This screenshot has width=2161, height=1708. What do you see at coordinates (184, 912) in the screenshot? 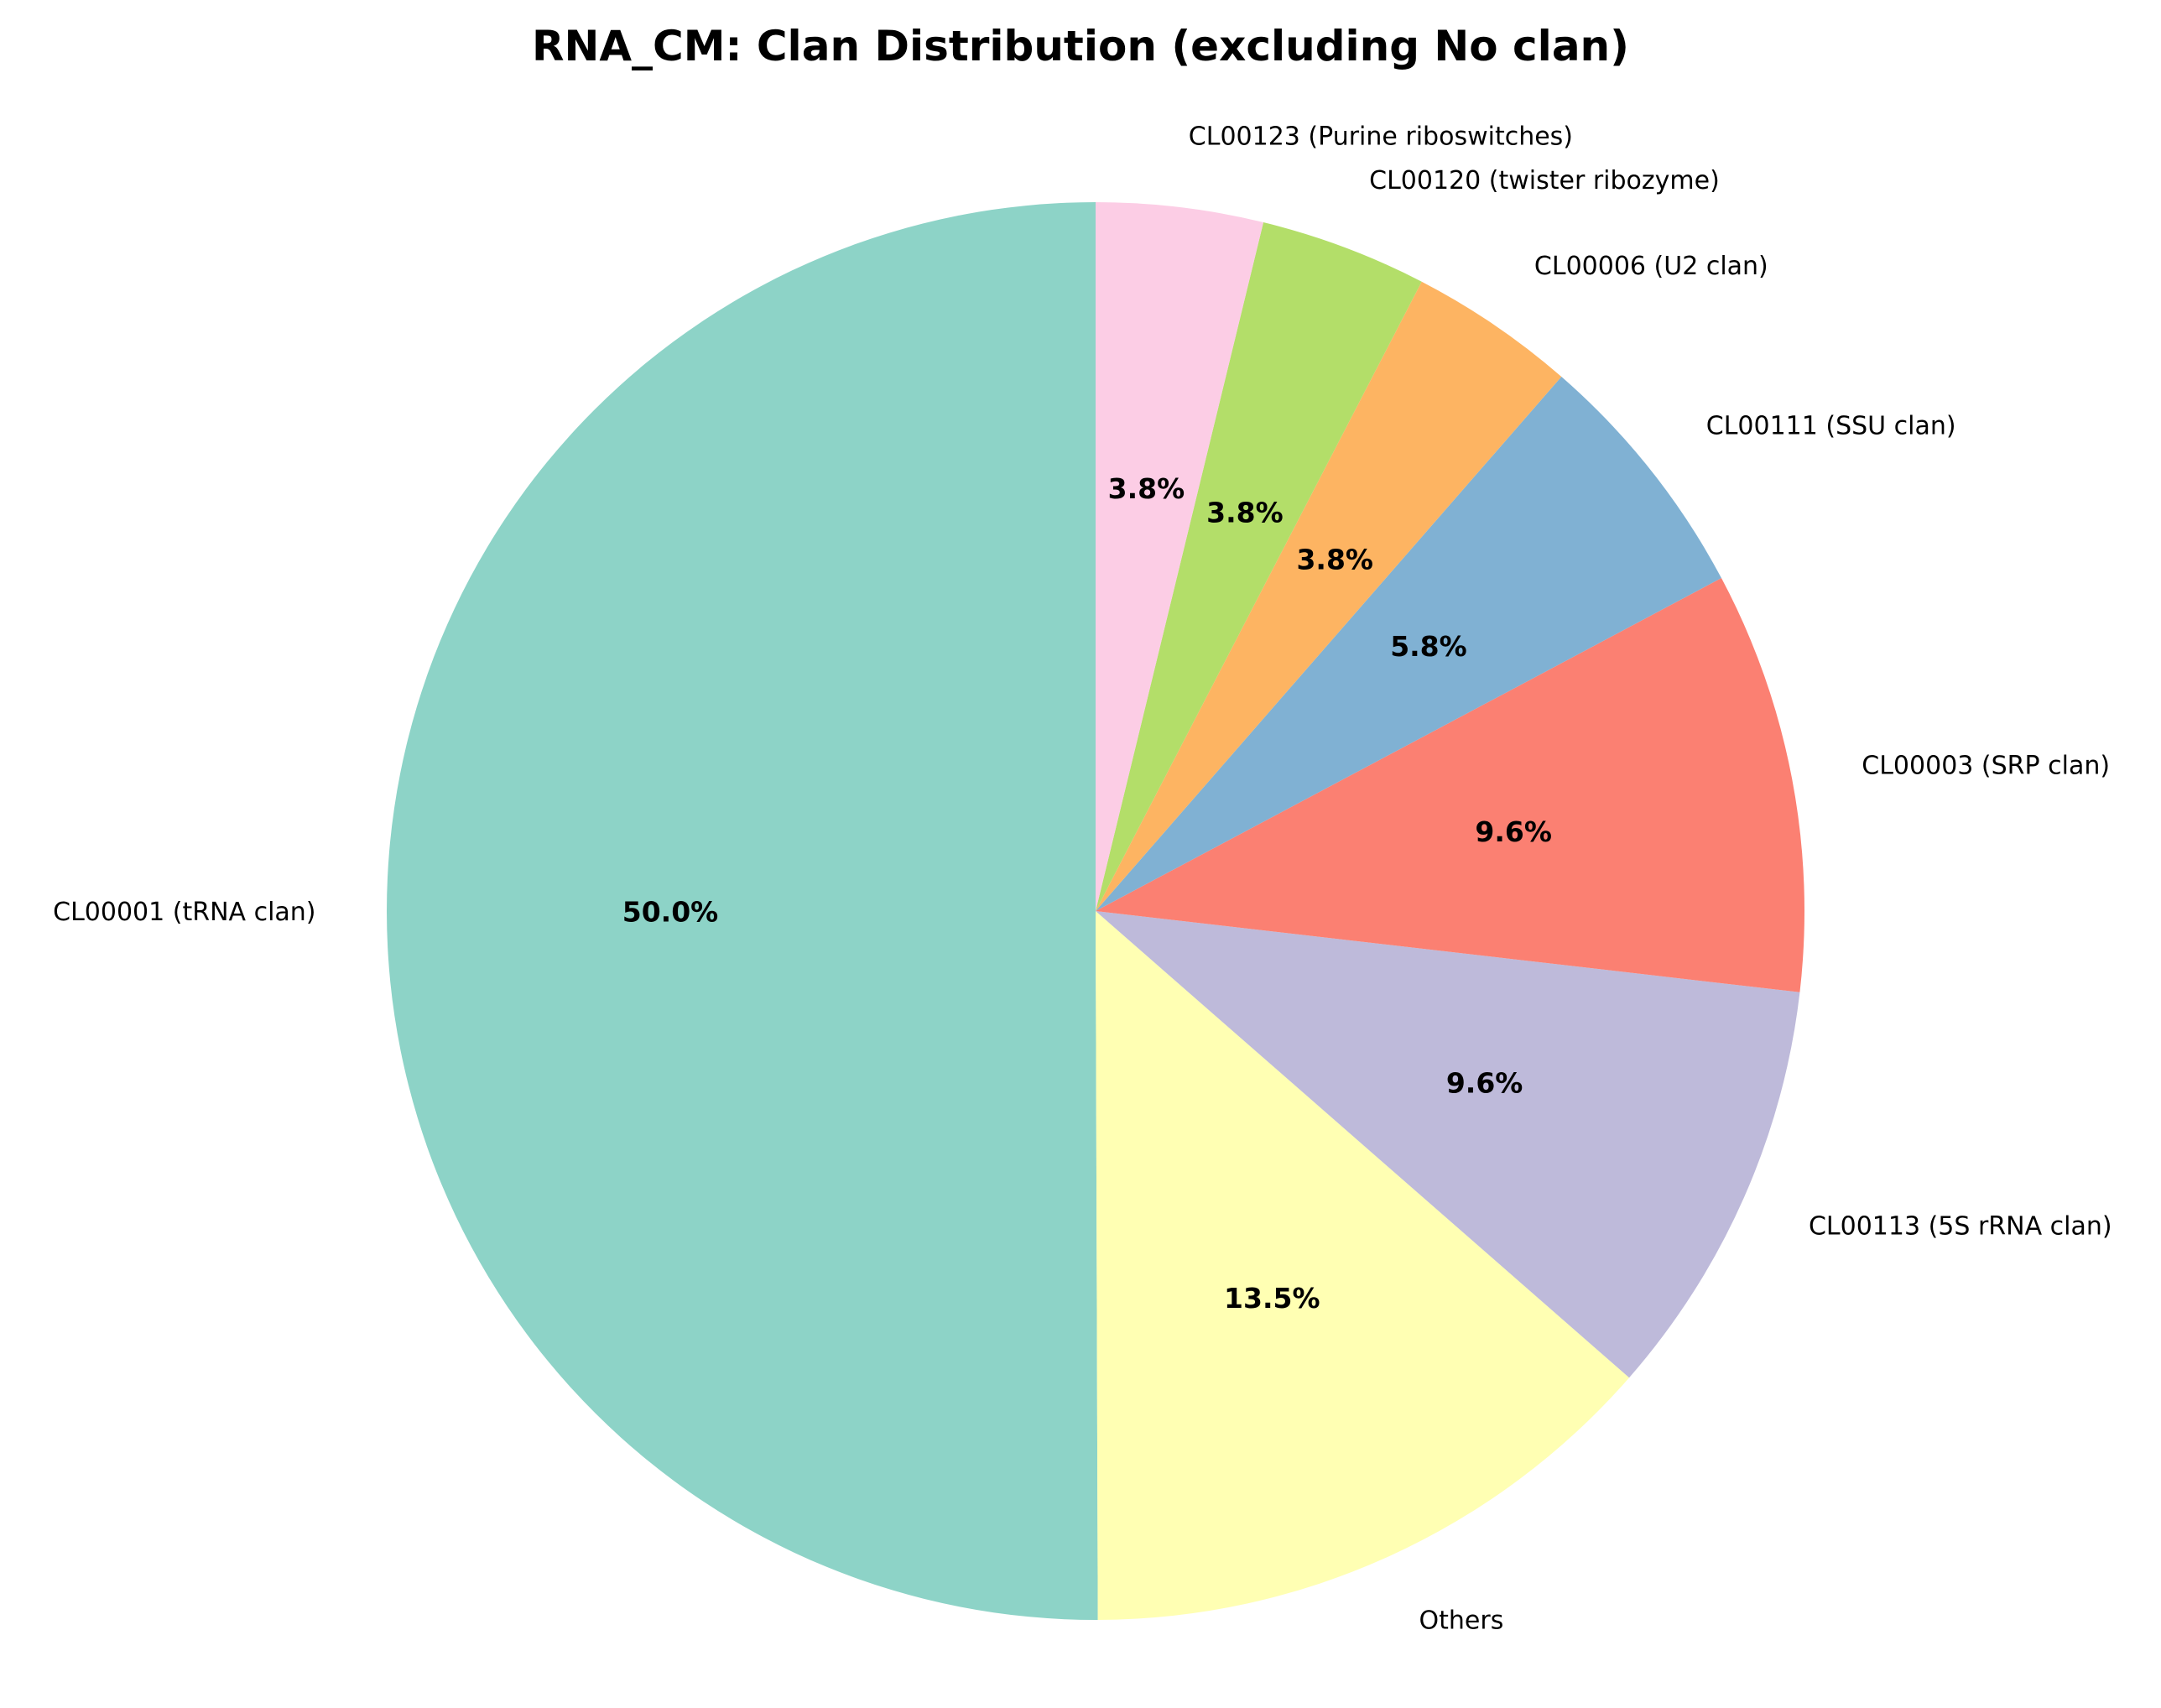
I see `pie-slice-label-0: CL00001 (tRNA clan)` at bounding box center [184, 912].